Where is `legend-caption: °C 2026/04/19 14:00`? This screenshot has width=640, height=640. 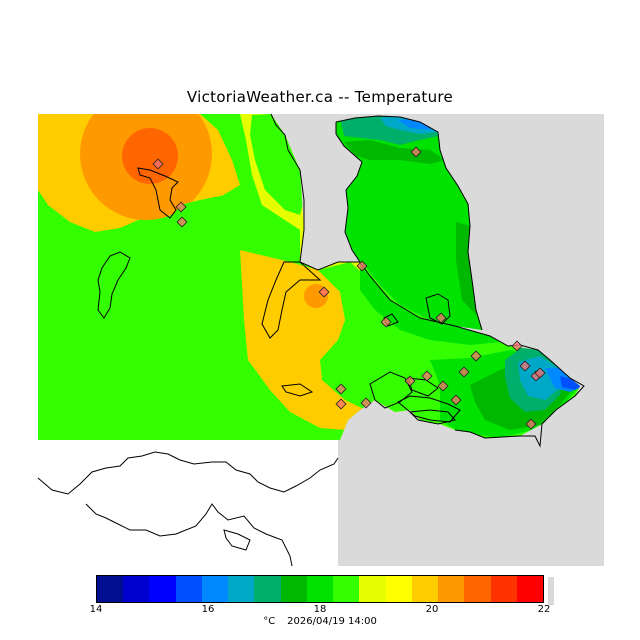 legend-caption: °C 2026/04/19 14:00 is located at coordinates (320, 621).